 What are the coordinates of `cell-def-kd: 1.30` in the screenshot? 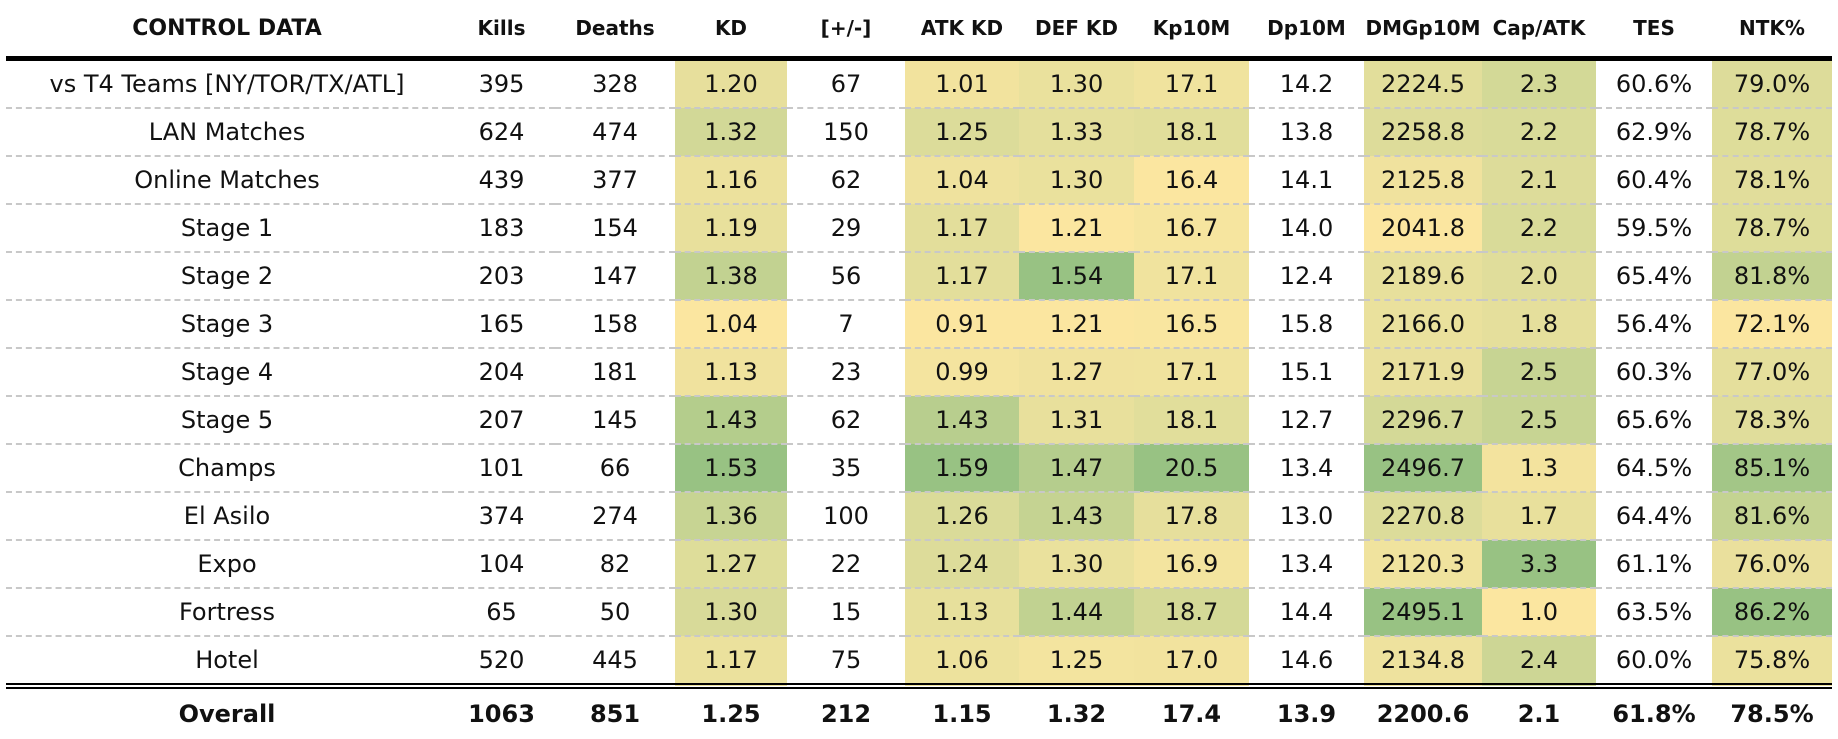 It's located at (1076, 83).